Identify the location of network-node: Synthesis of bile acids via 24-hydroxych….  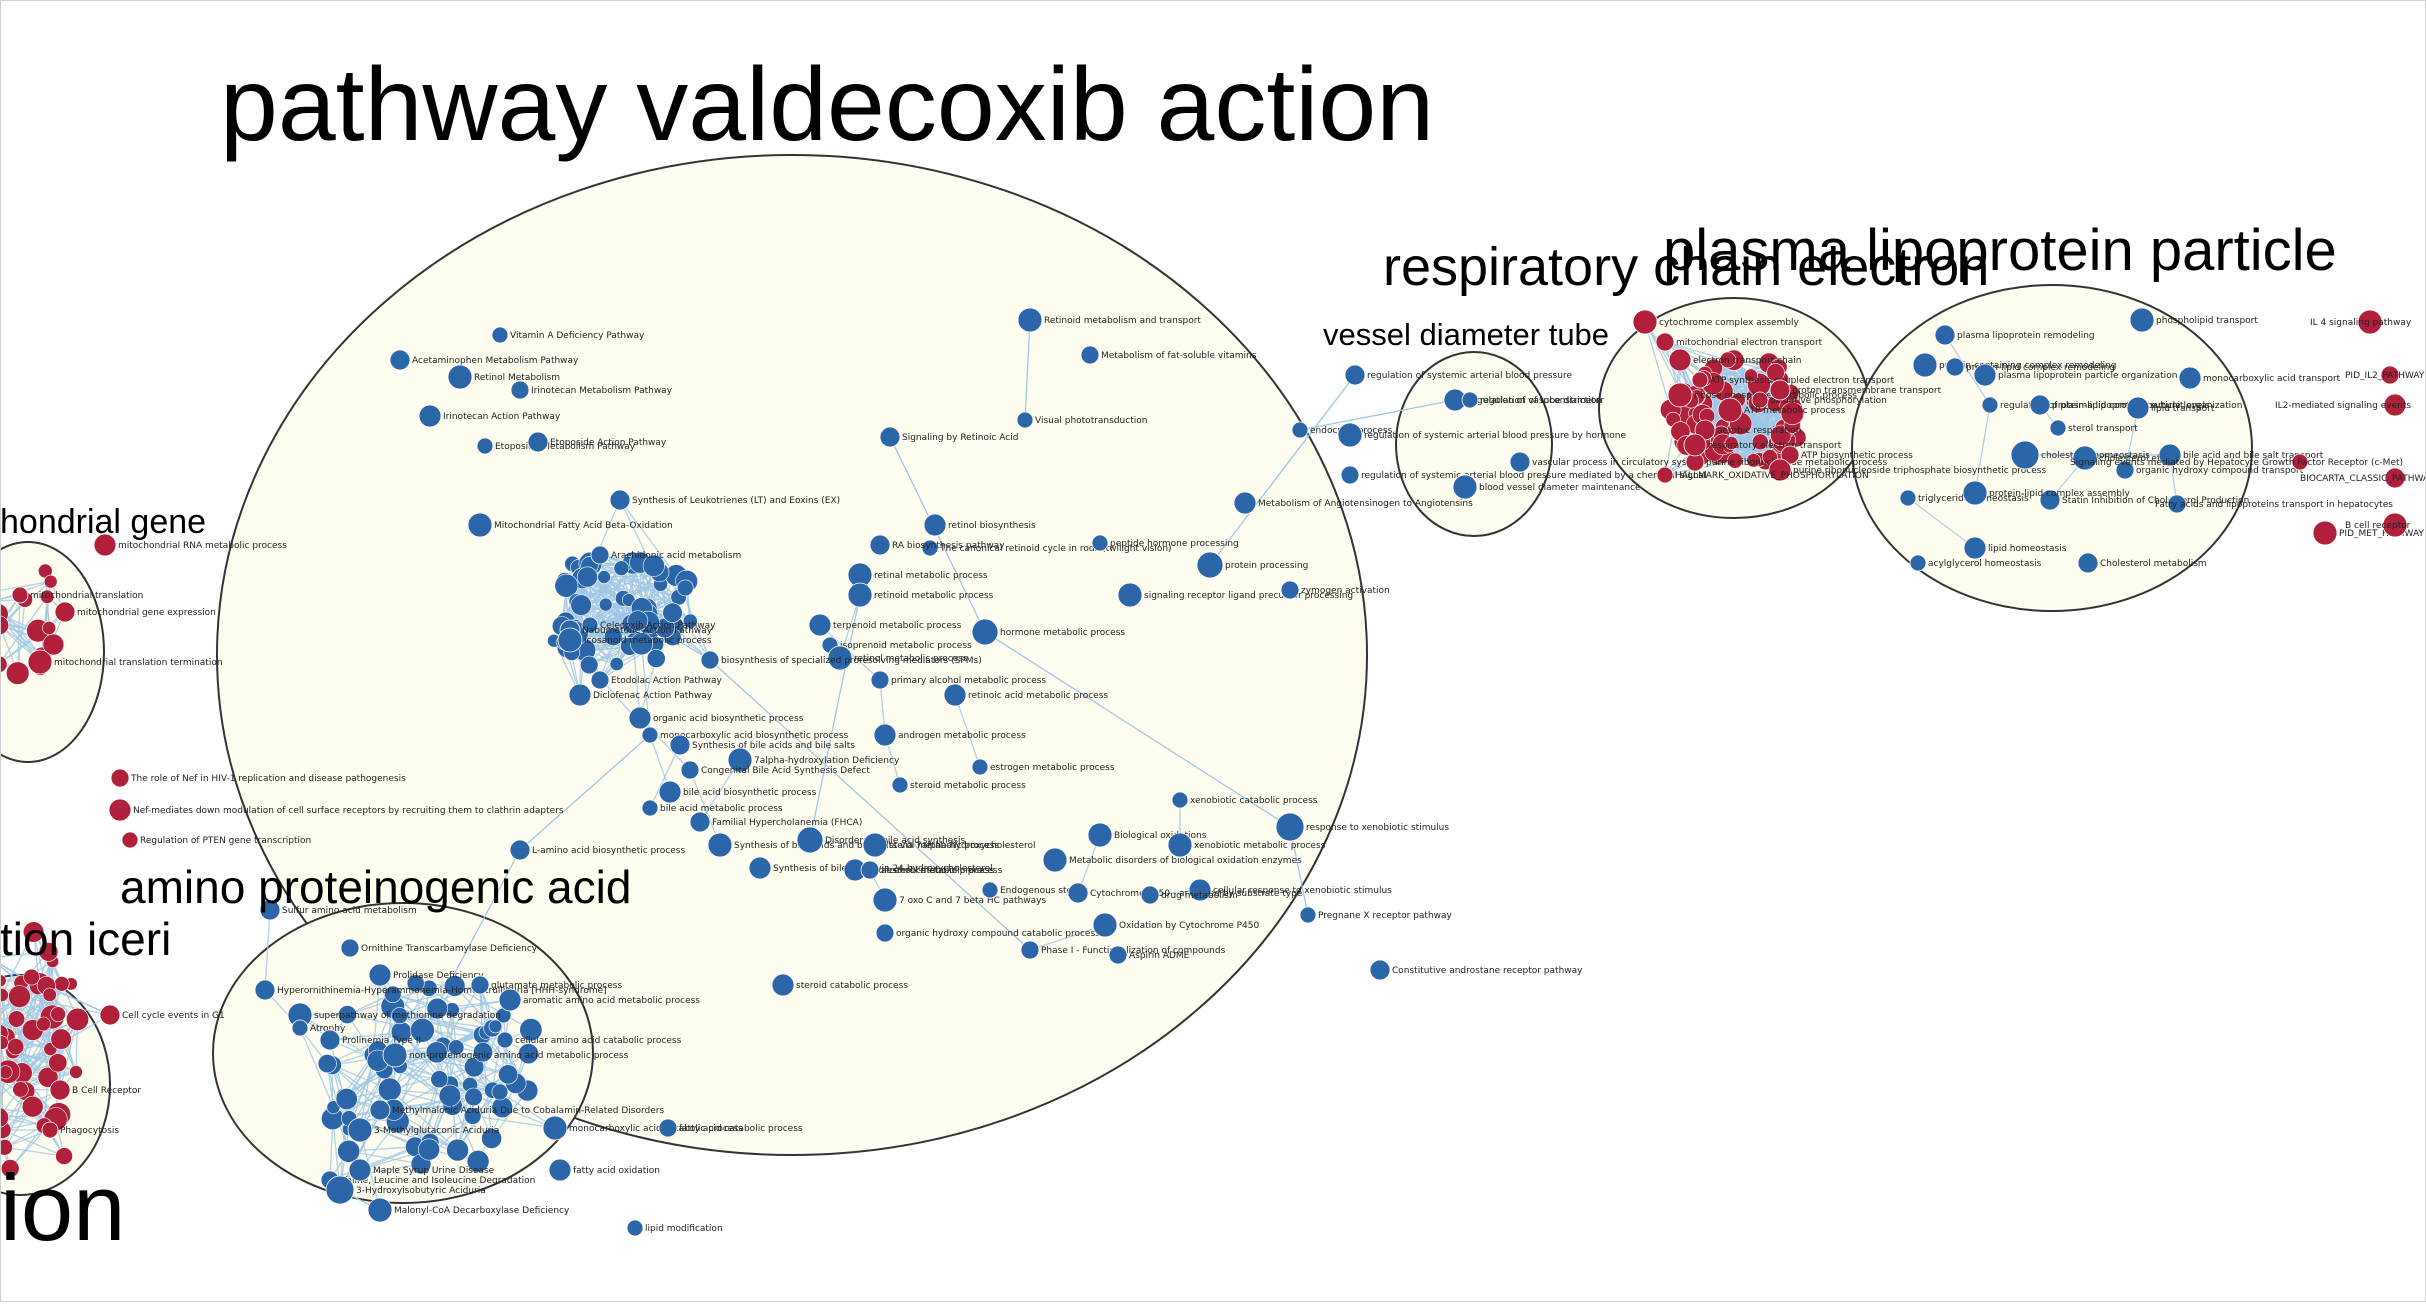
(870, 868).